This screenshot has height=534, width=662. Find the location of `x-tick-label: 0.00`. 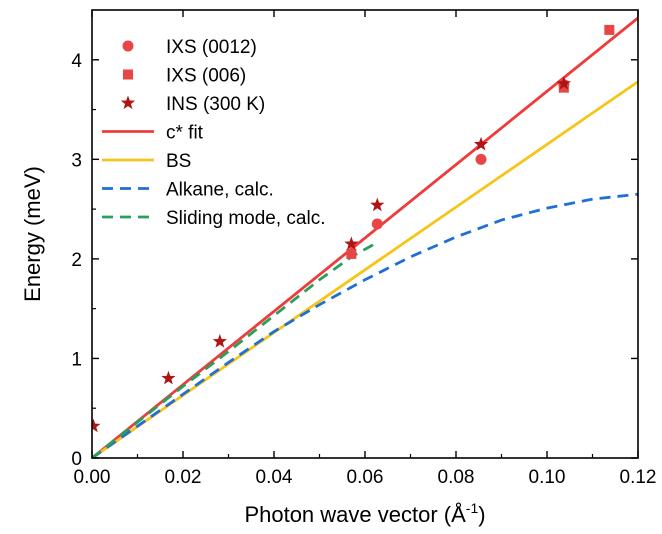

x-tick-label: 0.00 is located at coordinates (92, 477).